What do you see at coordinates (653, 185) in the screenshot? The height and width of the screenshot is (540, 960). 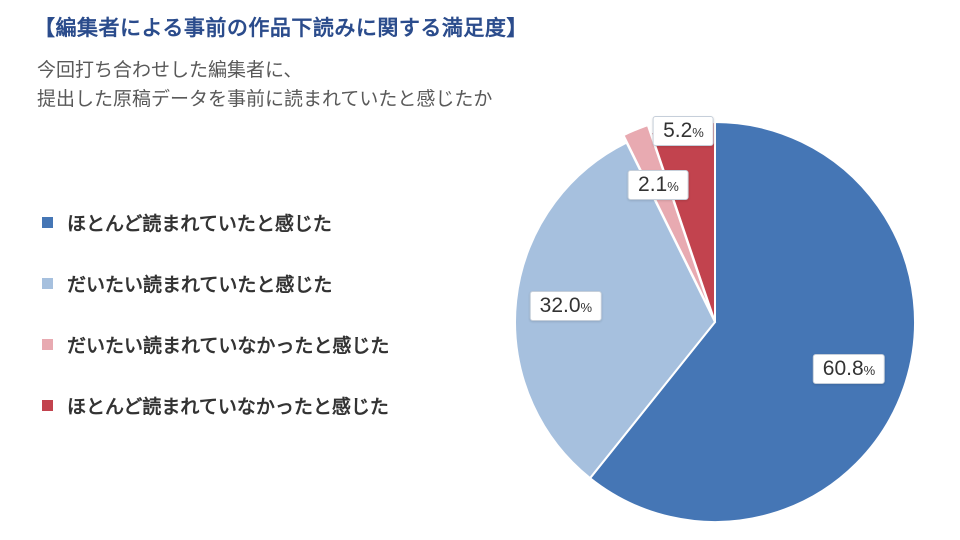 I see `pie-label-value: 2.1` at bounding box center [653, 185].